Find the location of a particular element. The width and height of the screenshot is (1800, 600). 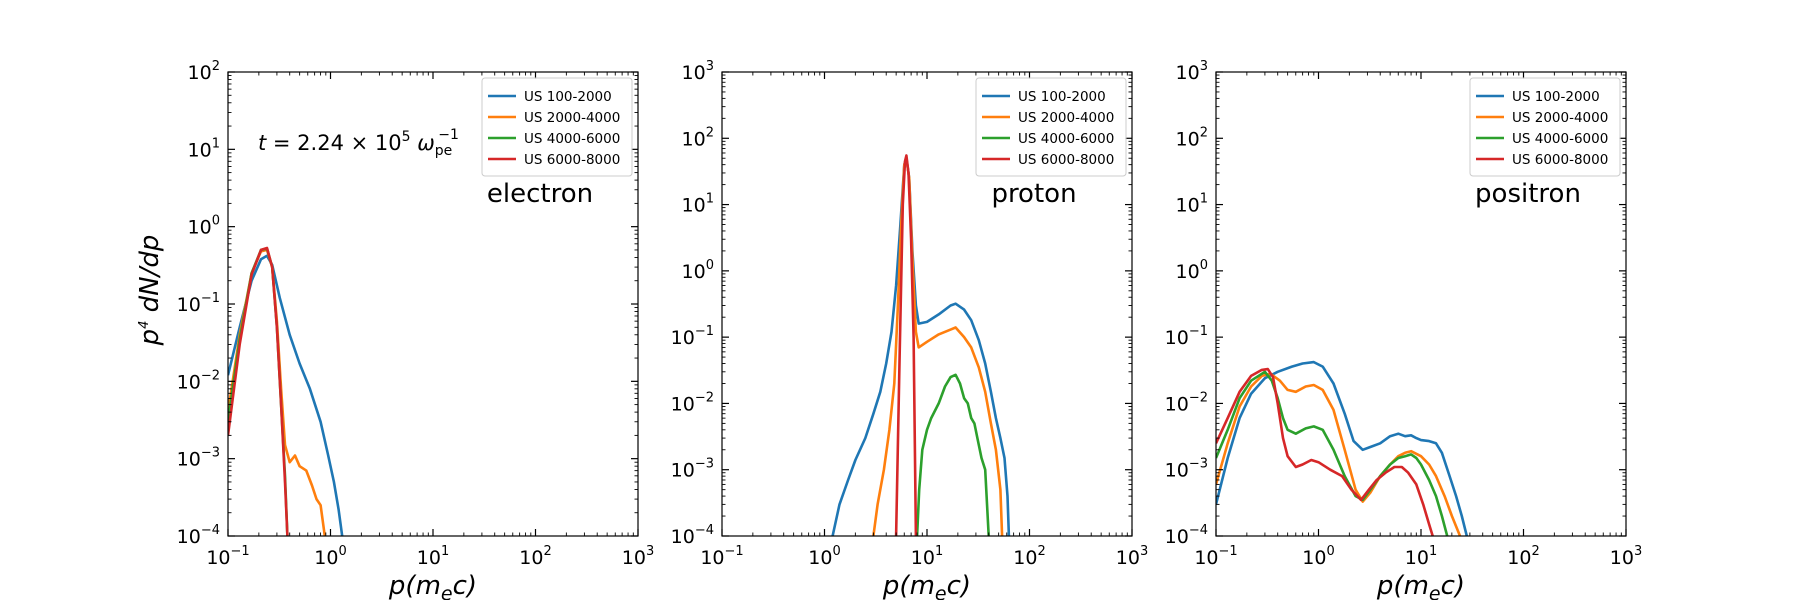

time-annotation: t = 2.24 × 105 ωpe−1 is located at coordinates (358, 143).